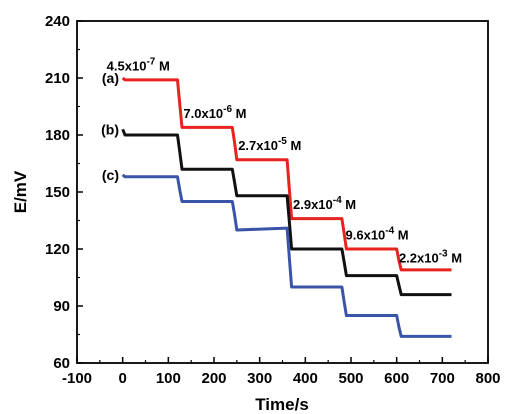 The image size is (506, 414). Describe the element at coordinates (259, 378) in the screenshot. I see `x-tick-label: 300` at that location.